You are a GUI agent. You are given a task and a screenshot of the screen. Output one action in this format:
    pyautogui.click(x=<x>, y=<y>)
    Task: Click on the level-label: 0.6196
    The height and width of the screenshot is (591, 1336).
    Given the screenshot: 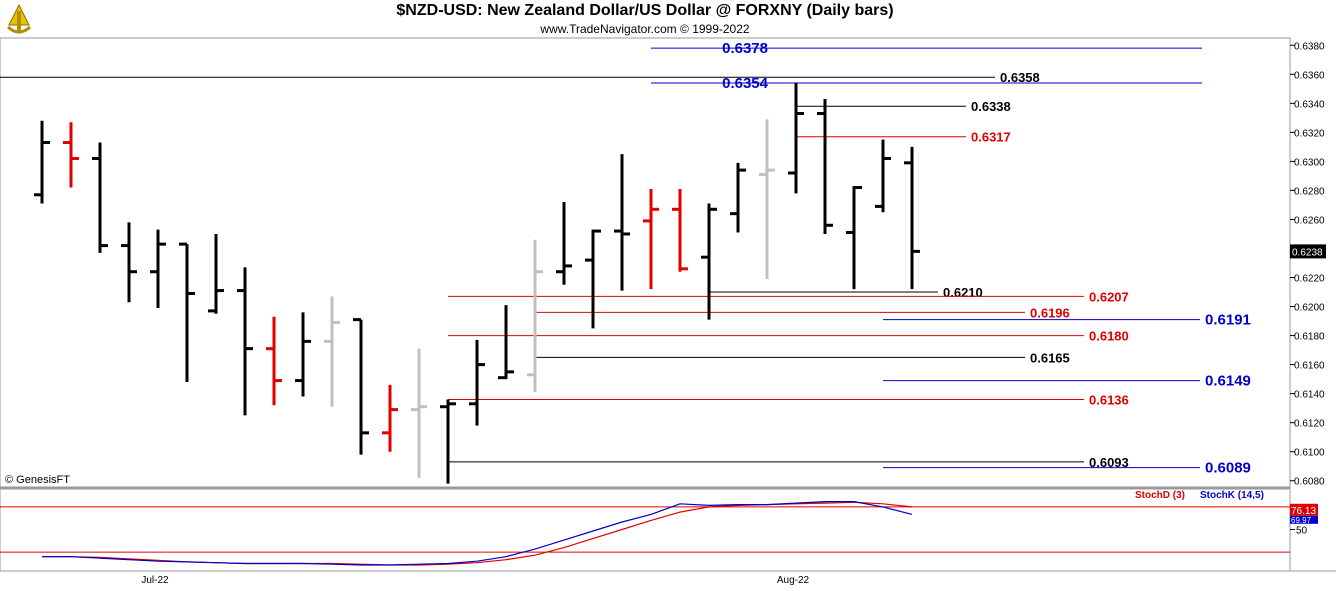 What is the action you would take?
    pyautogui.click(x=1050, y=312)
    